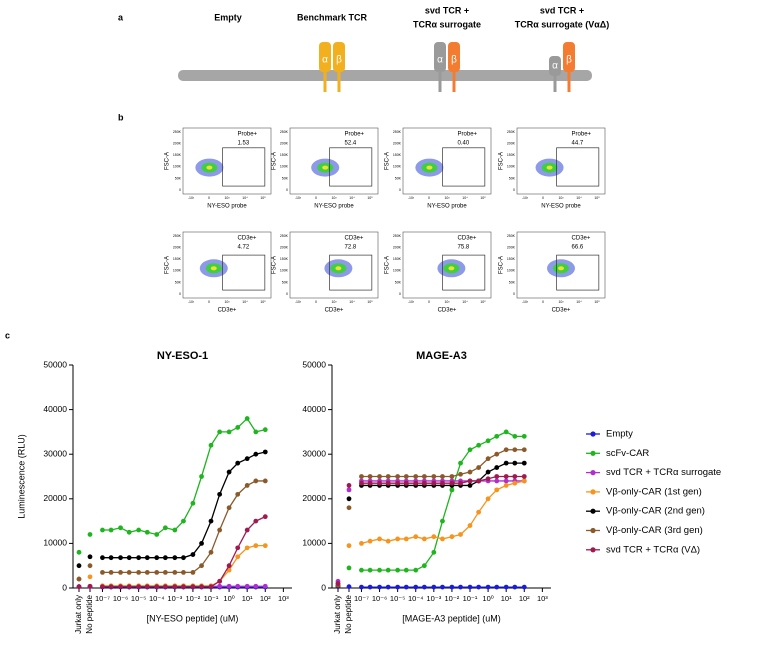 Image resolution: width=758 pixels, height=645 pixels. What do you see at coordinates (351, 144) in the screenshot?
I see `gate-value: 52.4` at bounding box center [351, 144].